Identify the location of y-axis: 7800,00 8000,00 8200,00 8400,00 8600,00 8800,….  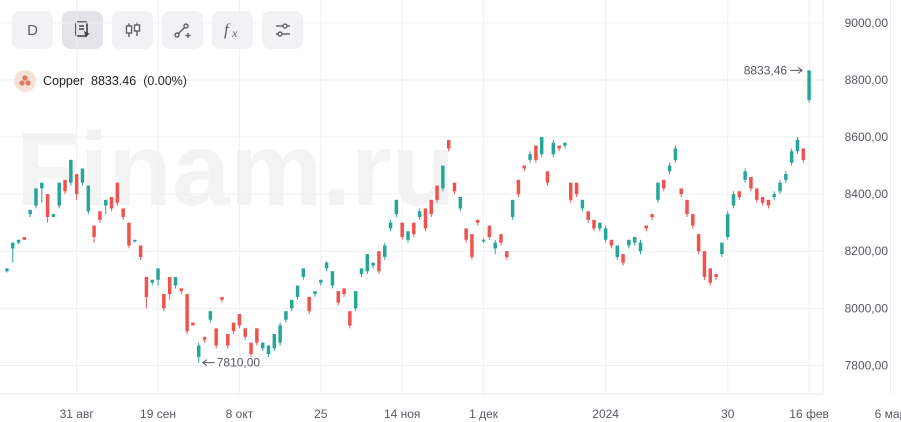
(867, 194).